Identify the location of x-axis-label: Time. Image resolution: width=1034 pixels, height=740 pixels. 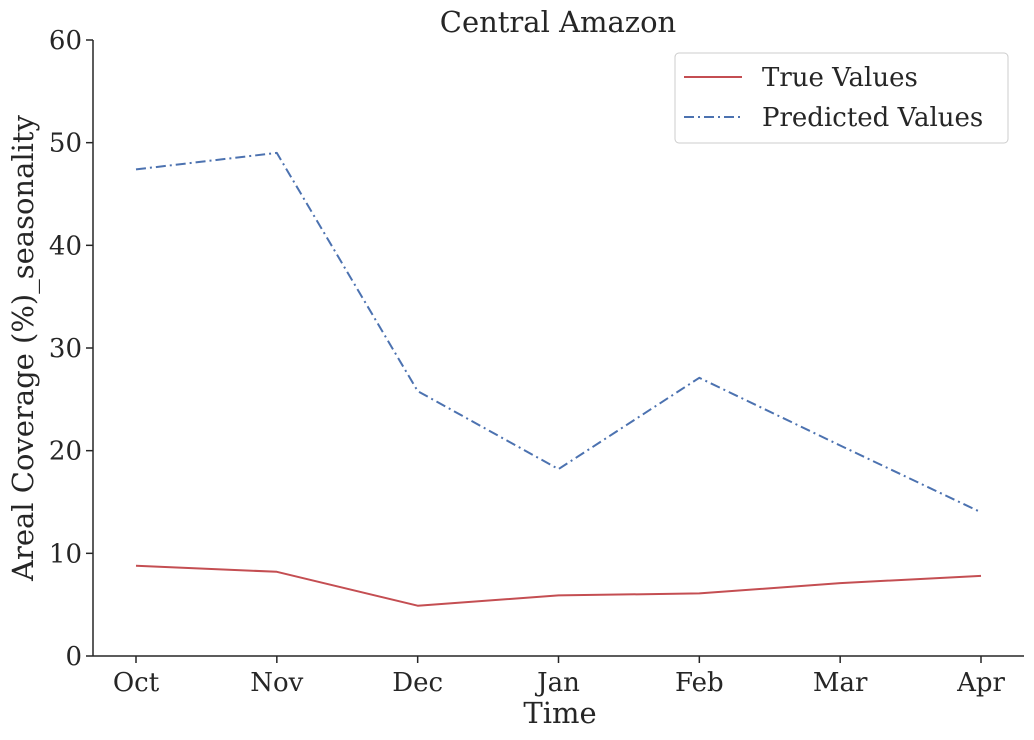
(559, 713).